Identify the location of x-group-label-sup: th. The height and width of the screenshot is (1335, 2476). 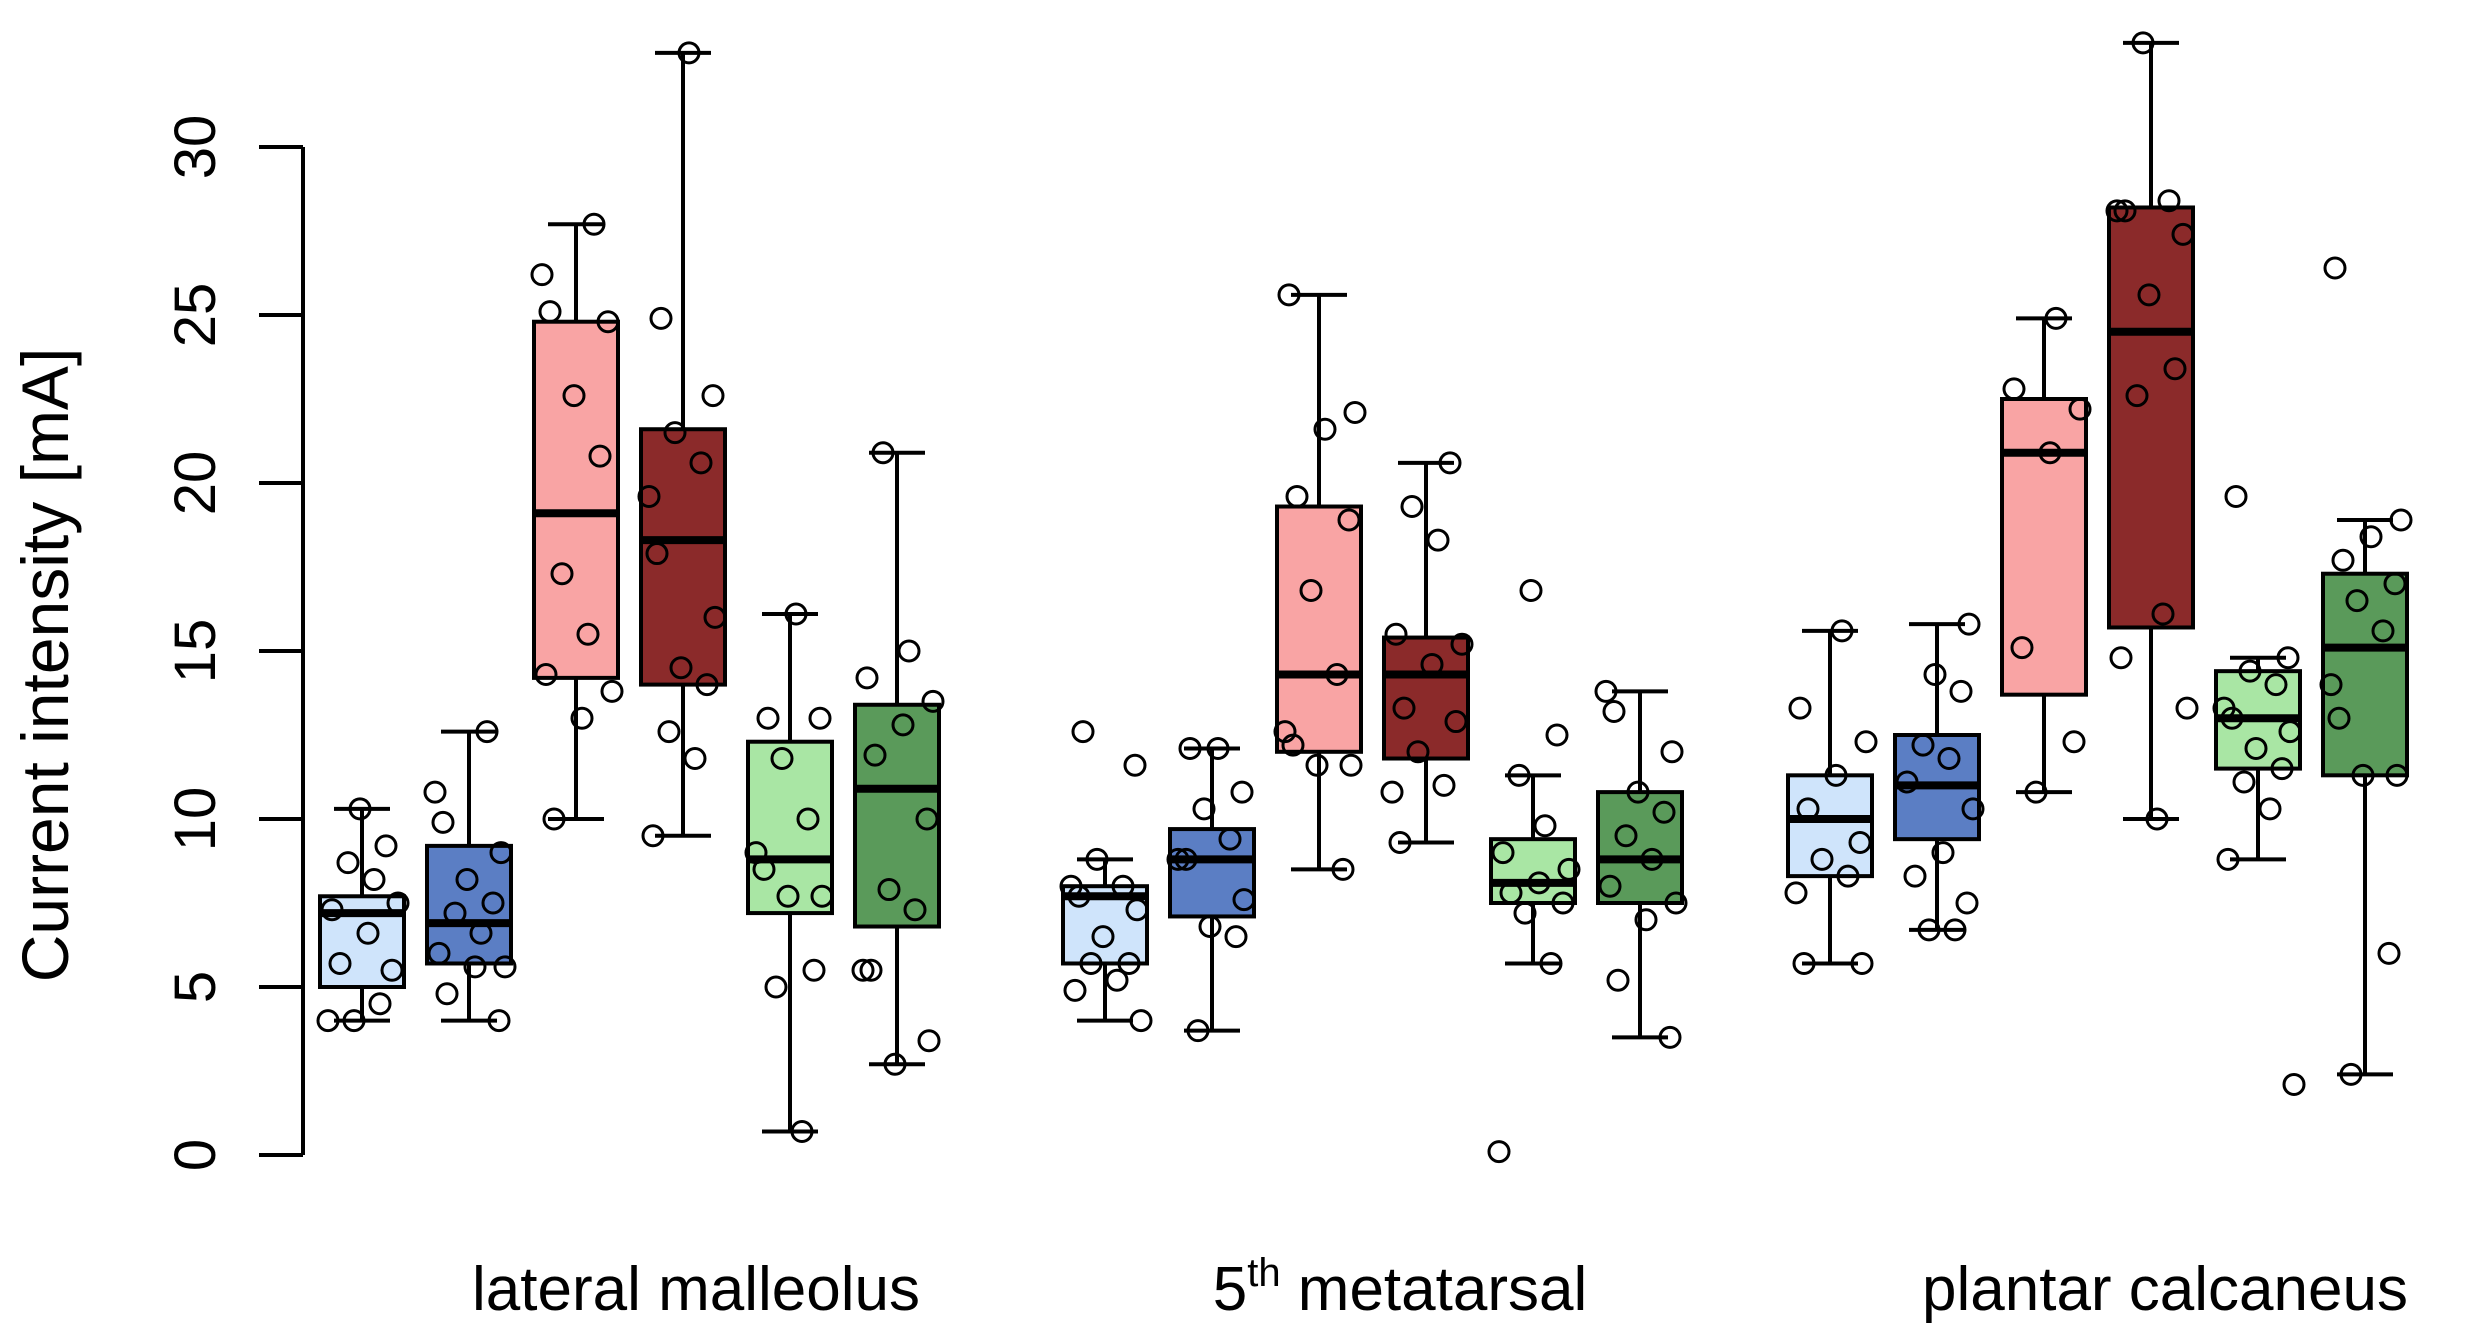
(1263, 1273).